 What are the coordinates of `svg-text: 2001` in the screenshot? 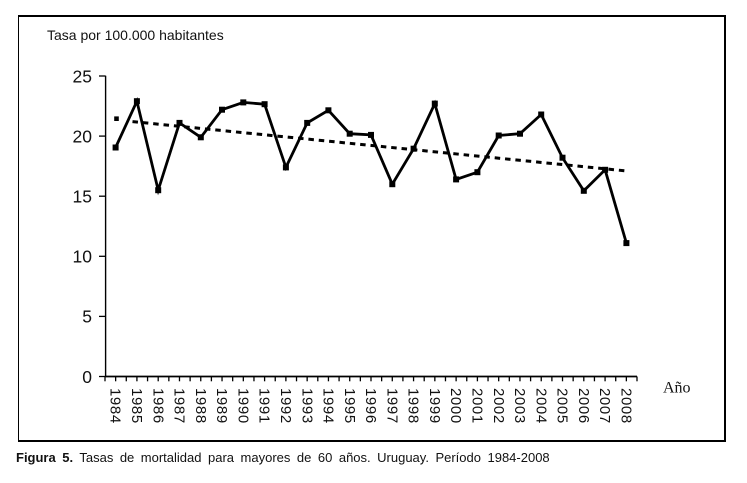 It's located at (477, 406).